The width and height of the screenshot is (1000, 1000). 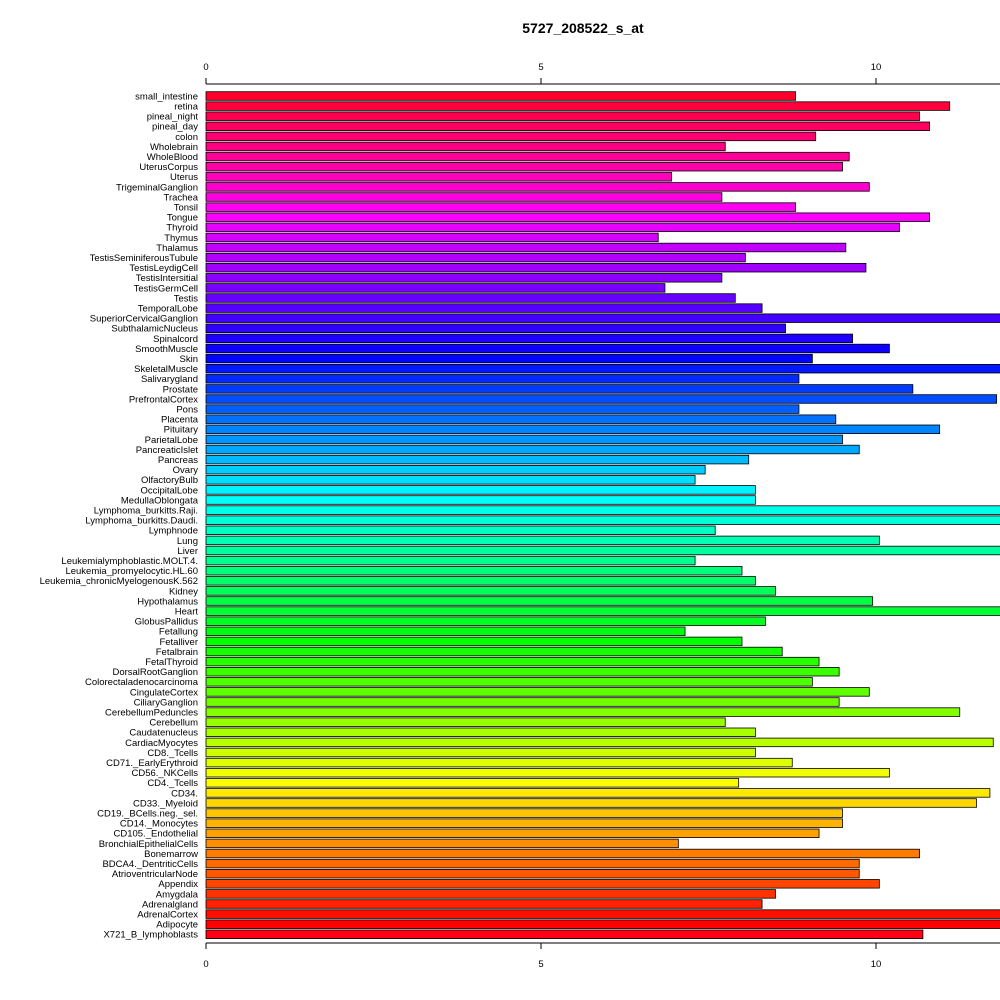 I want to click on bar-Pons, so click(x=502, y=409).